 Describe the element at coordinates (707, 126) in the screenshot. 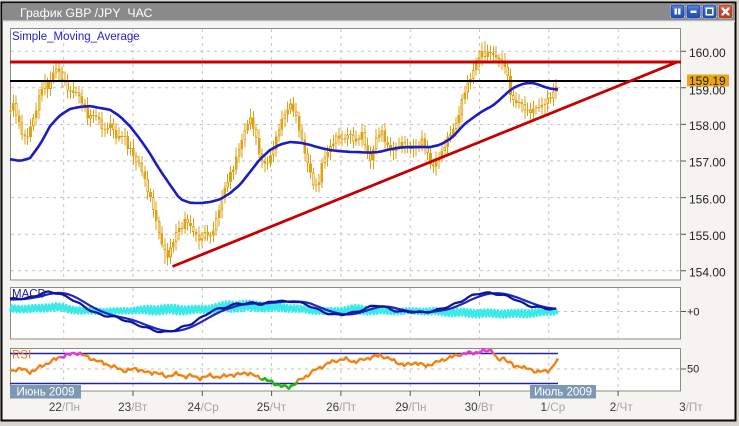

I see `svg-text: 158.00` at that location.